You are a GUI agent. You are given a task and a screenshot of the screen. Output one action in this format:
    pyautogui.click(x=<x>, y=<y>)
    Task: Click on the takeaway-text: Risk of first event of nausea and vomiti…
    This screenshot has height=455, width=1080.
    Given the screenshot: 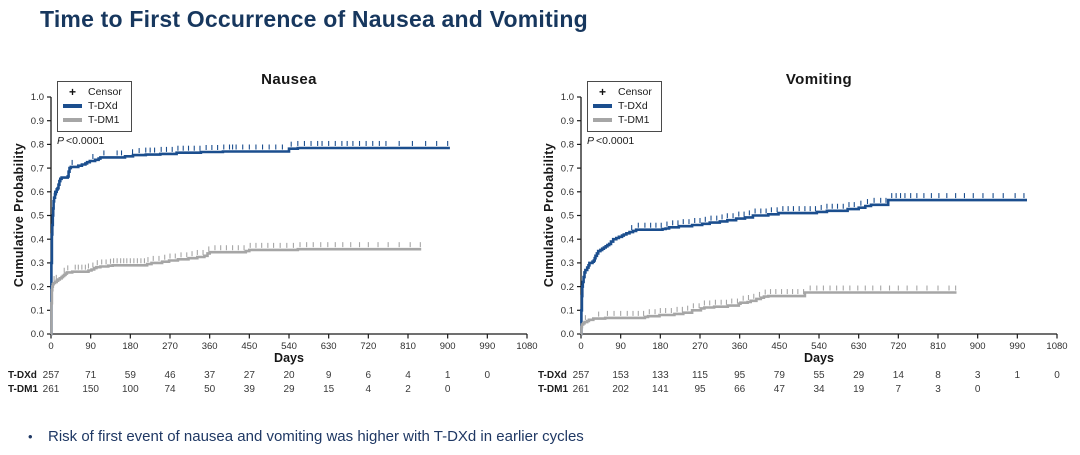 What is the action you would take?
    pyautogui.click(x=316, y=436)
    